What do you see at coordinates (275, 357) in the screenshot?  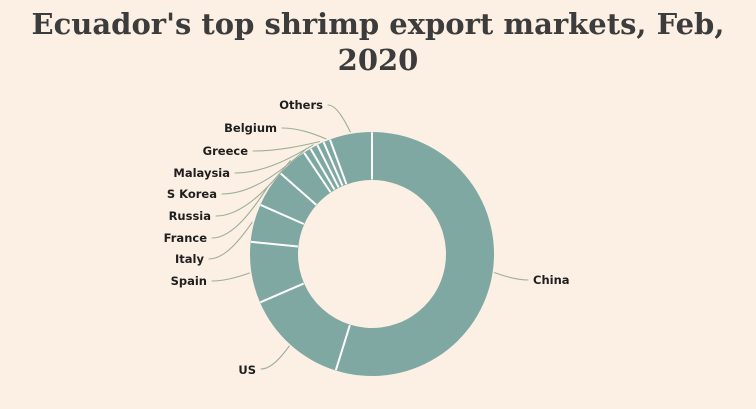 I see `leader-line-us` at bounding box center [275, 357].